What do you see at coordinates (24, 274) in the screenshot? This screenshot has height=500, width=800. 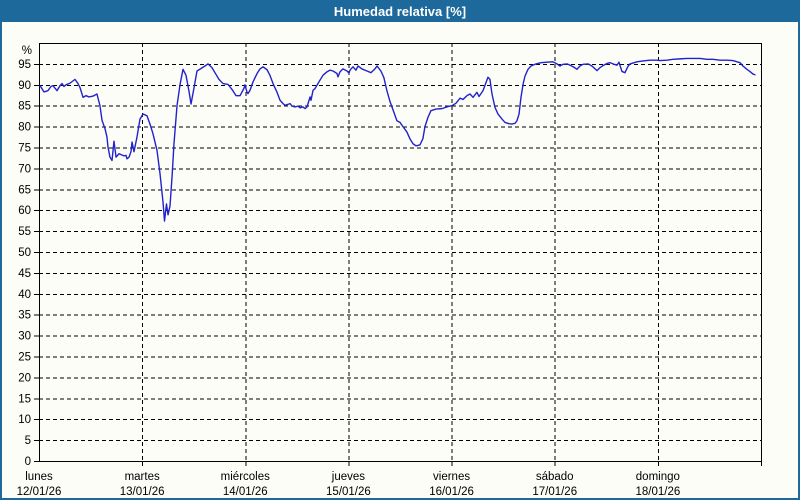 I see `svg-text: 45` at bounding box center [24, 274].